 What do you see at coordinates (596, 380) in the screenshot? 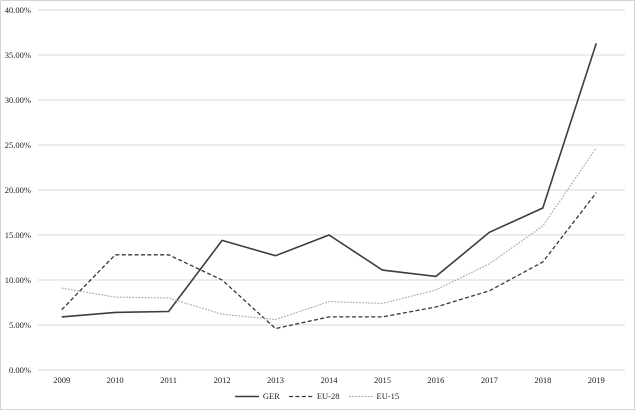
I see `svg-text: 2019` at bounding box center [596, 380].